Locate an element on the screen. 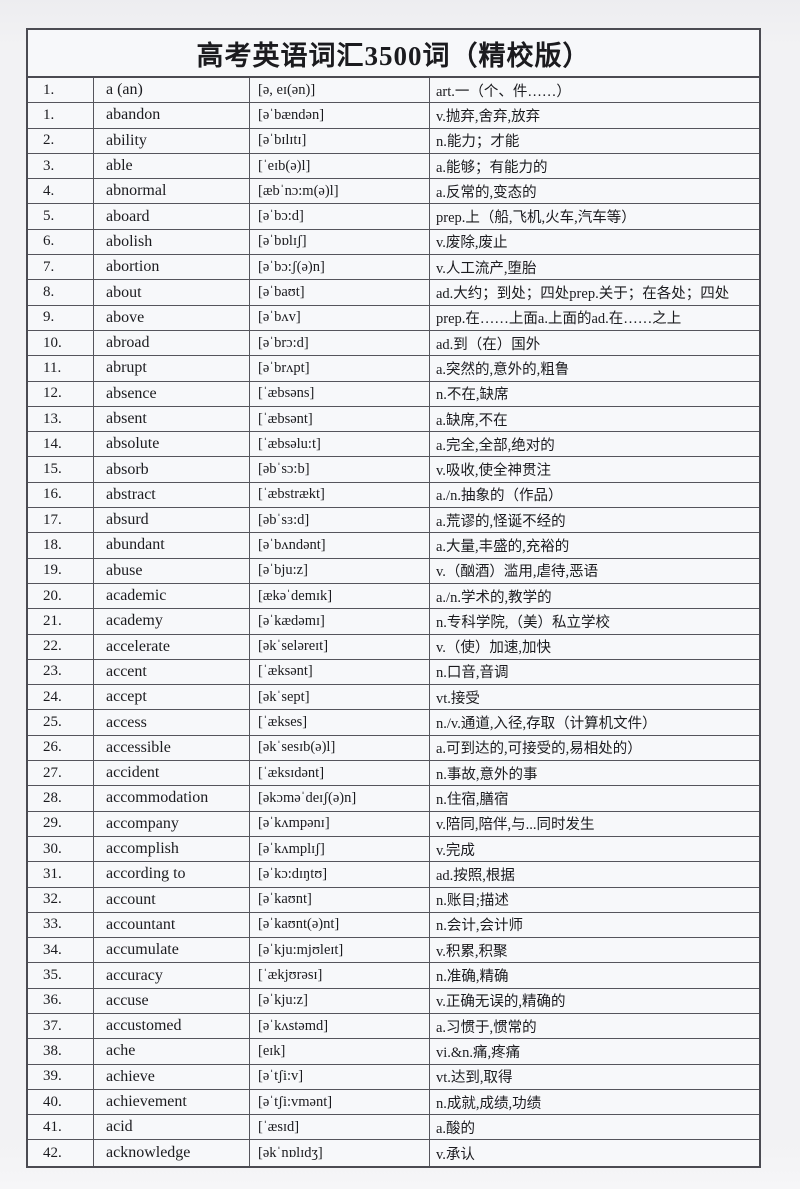 This screenshot has height=1189, width=800. table-row: 32. account [əˈkaʊnt] n.账目;描述 is located at coordinates (393, 900).